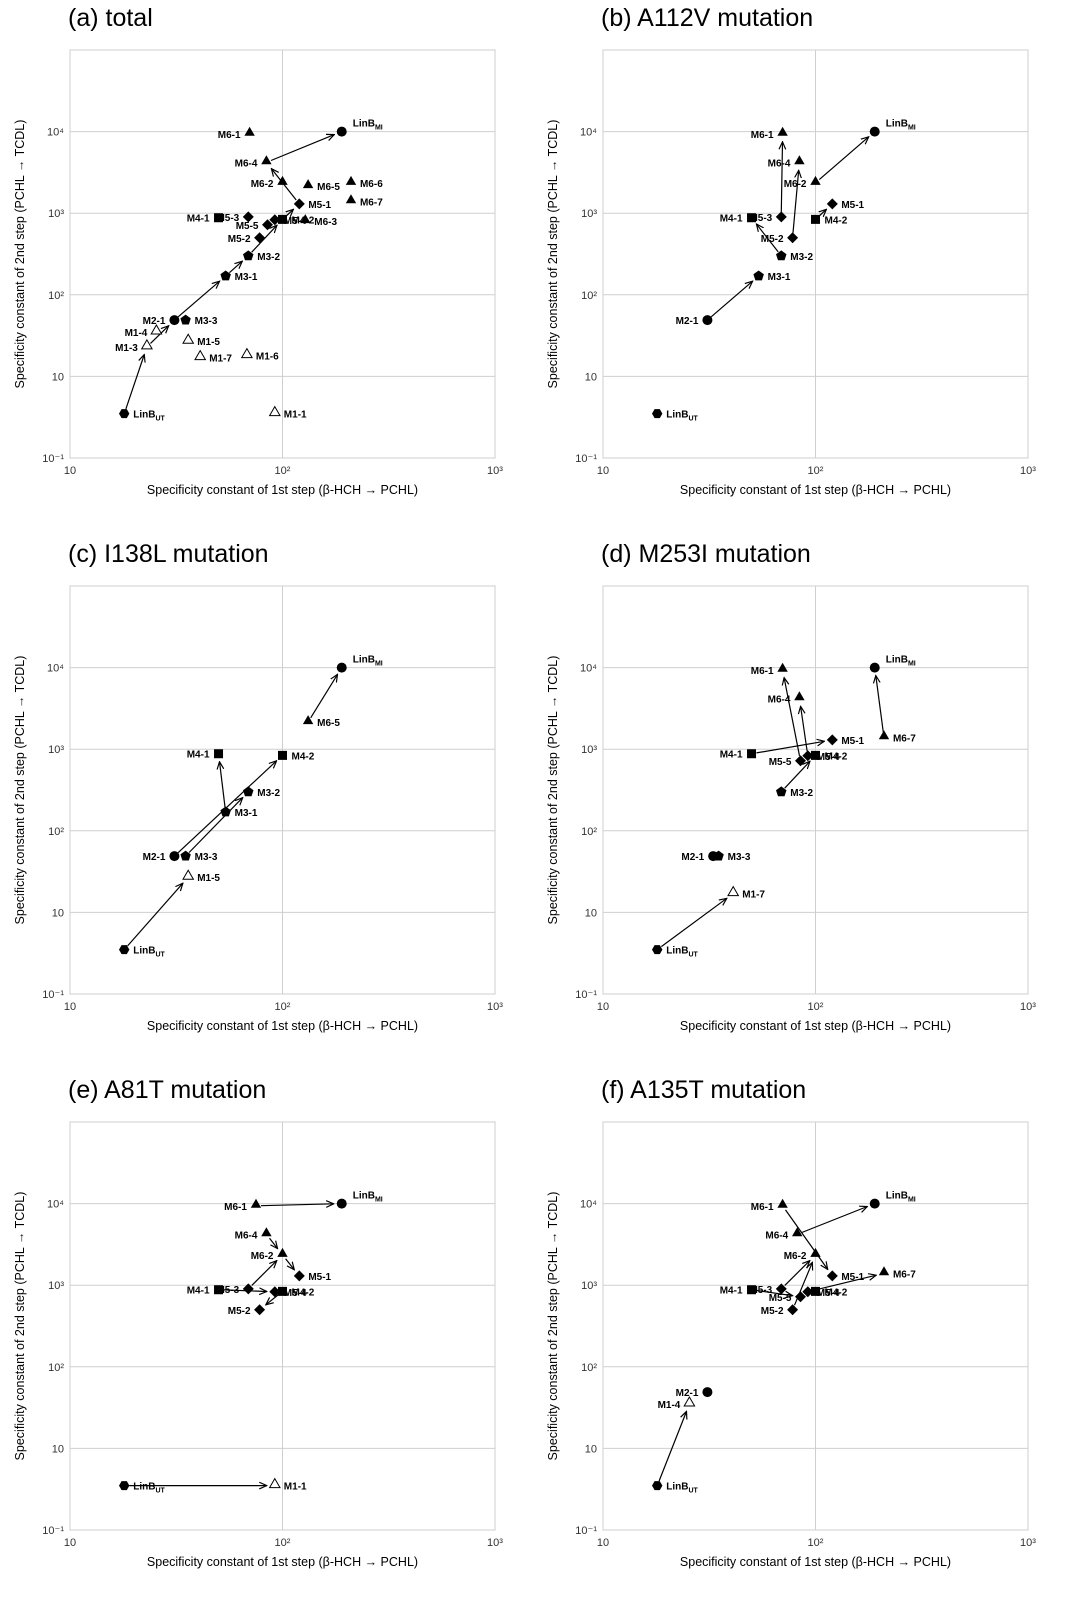 Image resolution: width=1067 pixels, height=1609 pixels. What do you see at coordinates (828, 757) in the screenshot?
I see `point-label: M5-4` at bounding box center [828, 757].